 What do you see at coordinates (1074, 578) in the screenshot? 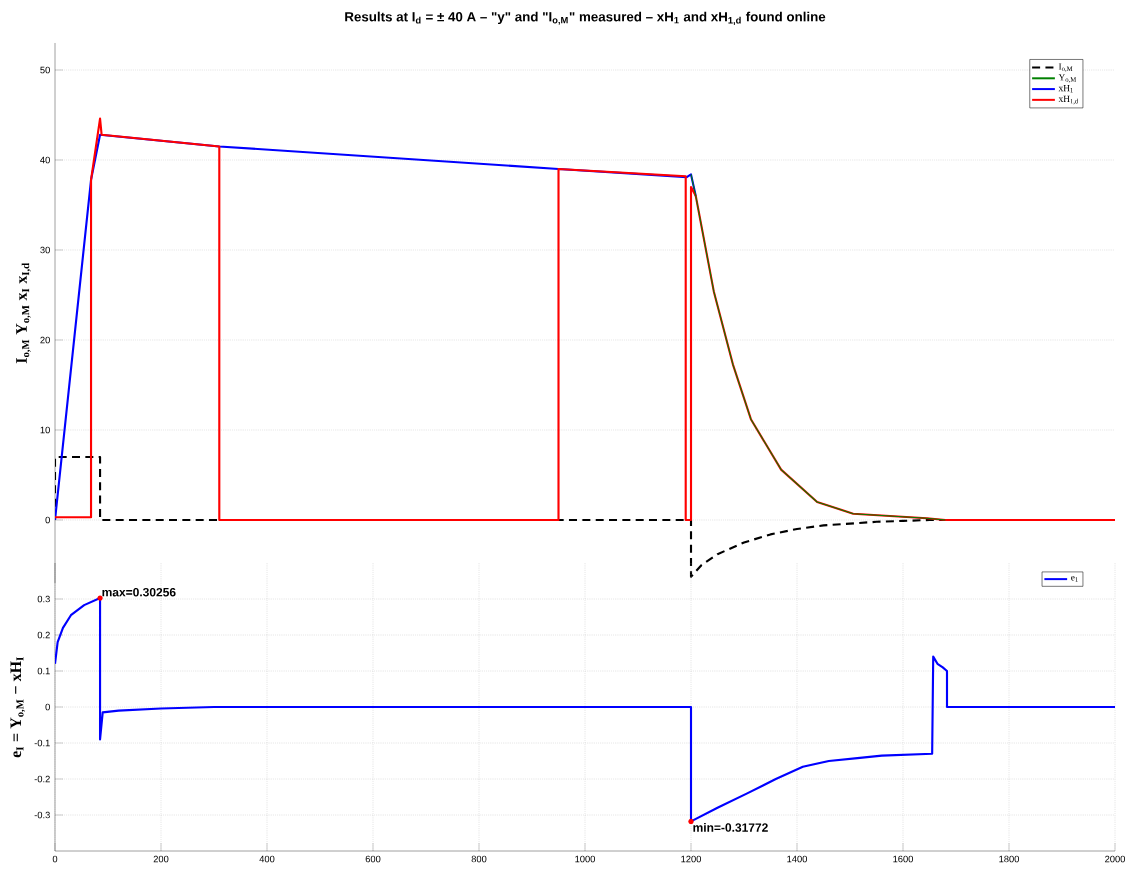
I see `legend-label: e$_{1}$` at bounding box center [1074, 578].